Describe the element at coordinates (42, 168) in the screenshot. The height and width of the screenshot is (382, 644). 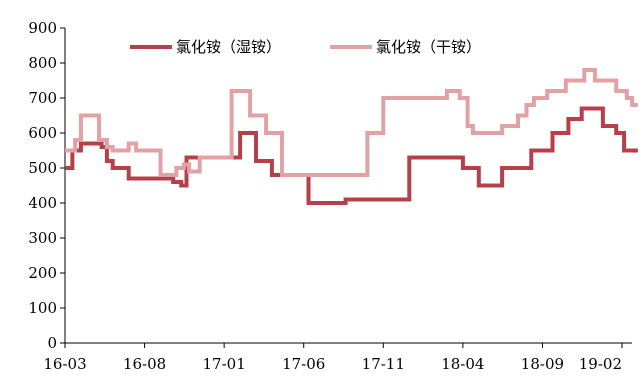
I see `y-tick-label: 500` at that location.